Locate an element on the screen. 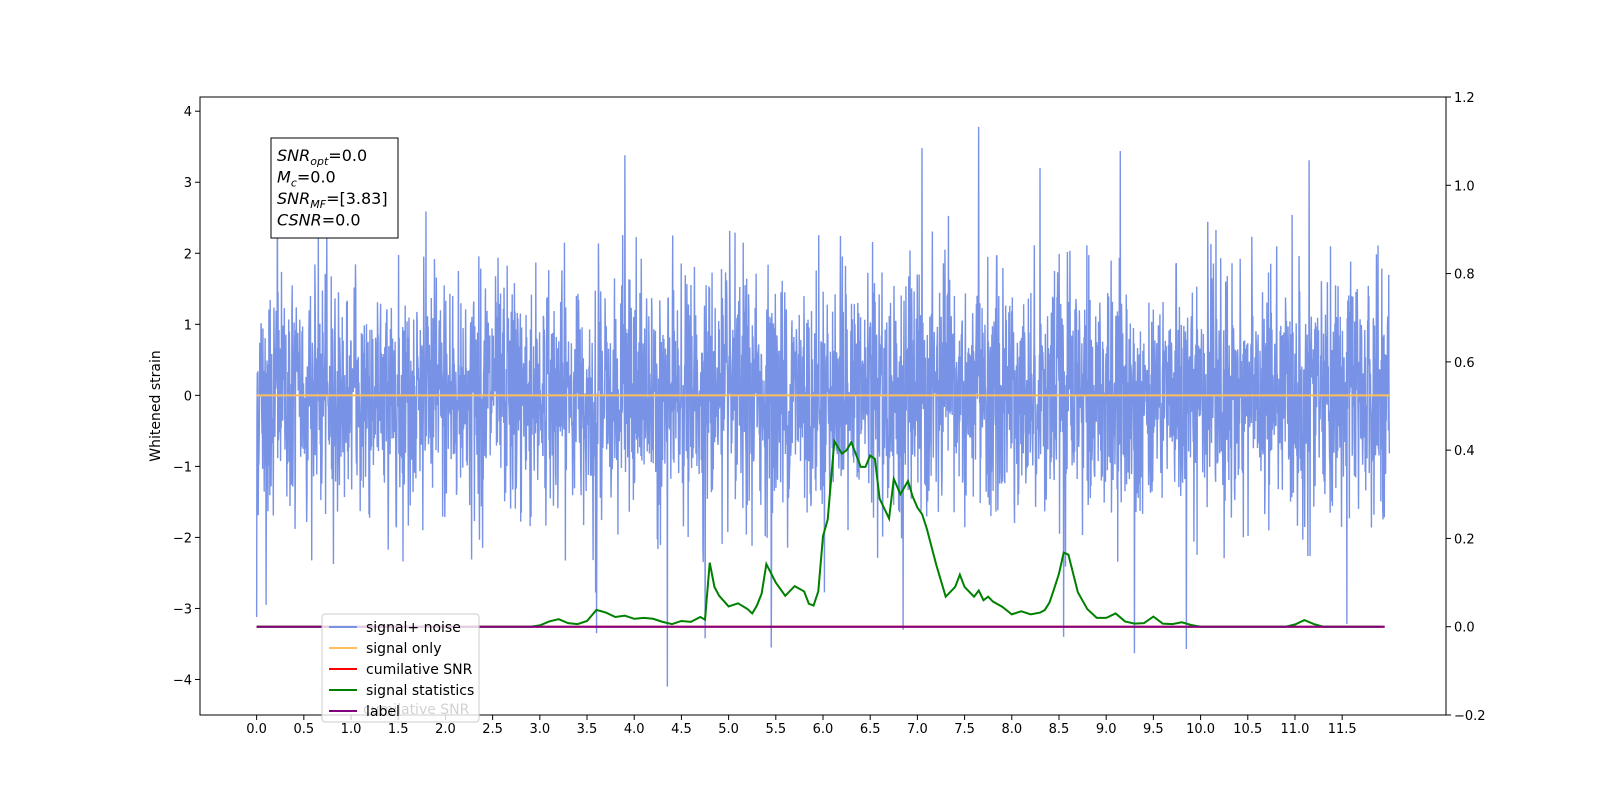  x-tick-label: 0.0 is located at coordinates (256, 729).